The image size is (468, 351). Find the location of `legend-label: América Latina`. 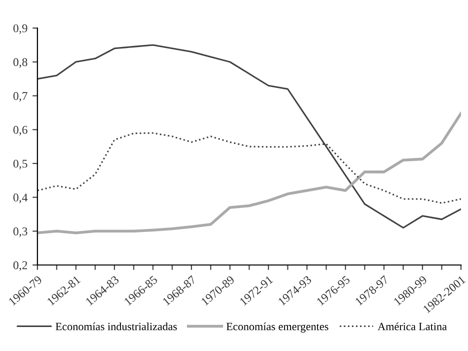

legend-label: América Latina is located at coordinates (412, 326).